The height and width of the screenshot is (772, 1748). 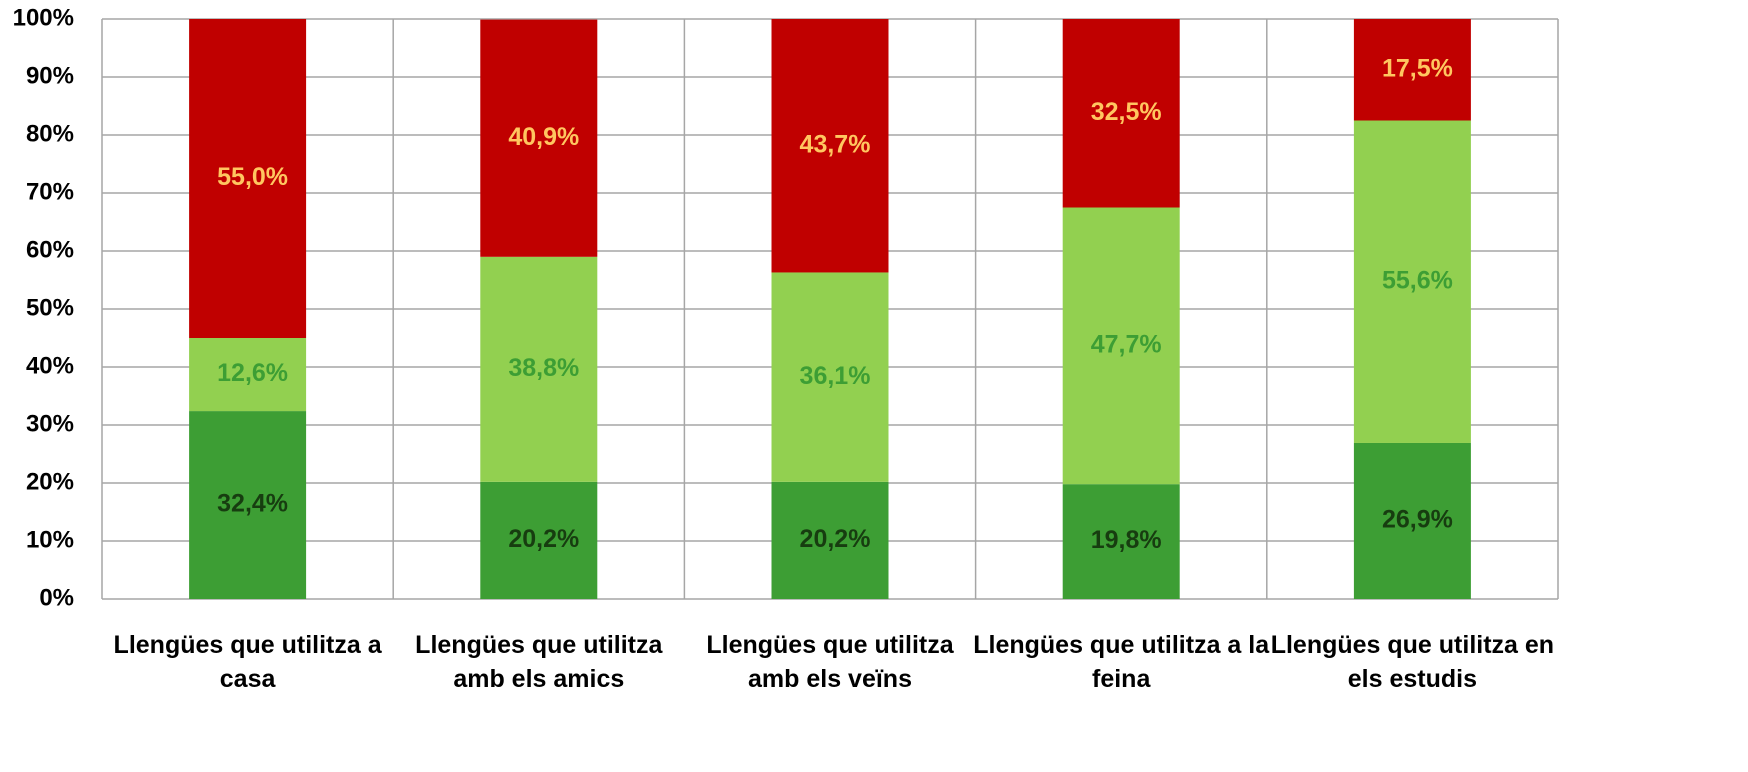 What do you see at coordinates (543, 137) in the screenshot?
I see `value-label: 40,9%` at bounding box center [543, 137].